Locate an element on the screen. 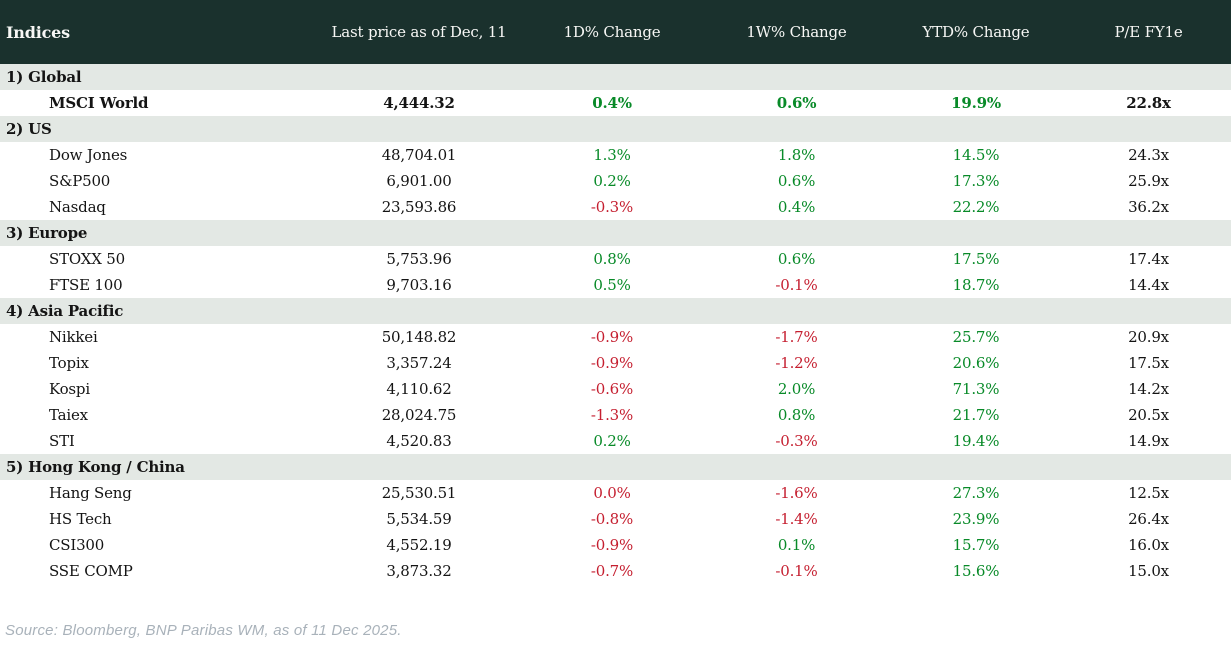 This screenshot has height=656, width=1231. section-label: 2) US is located at coordinates (615, 129).